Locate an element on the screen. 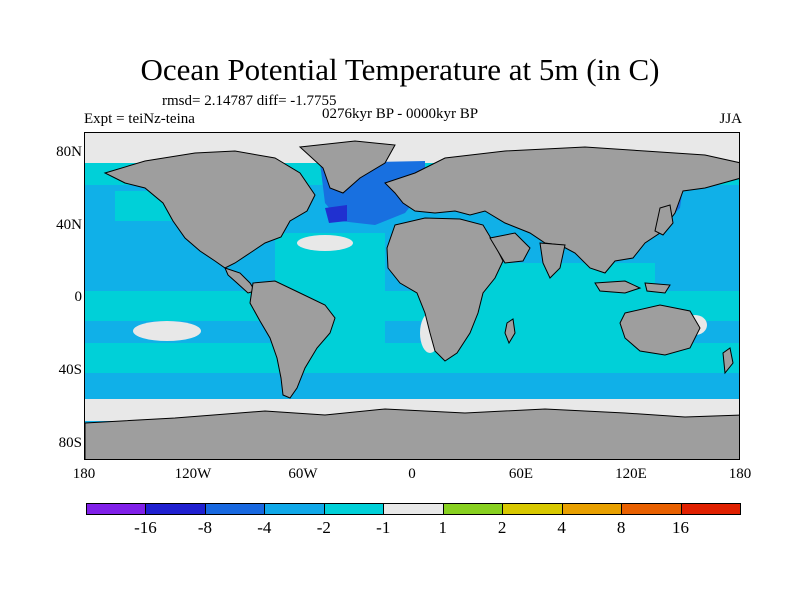 The height and width of the screenshot is (600, 800). antarctica is located at coordinates (412, 433).